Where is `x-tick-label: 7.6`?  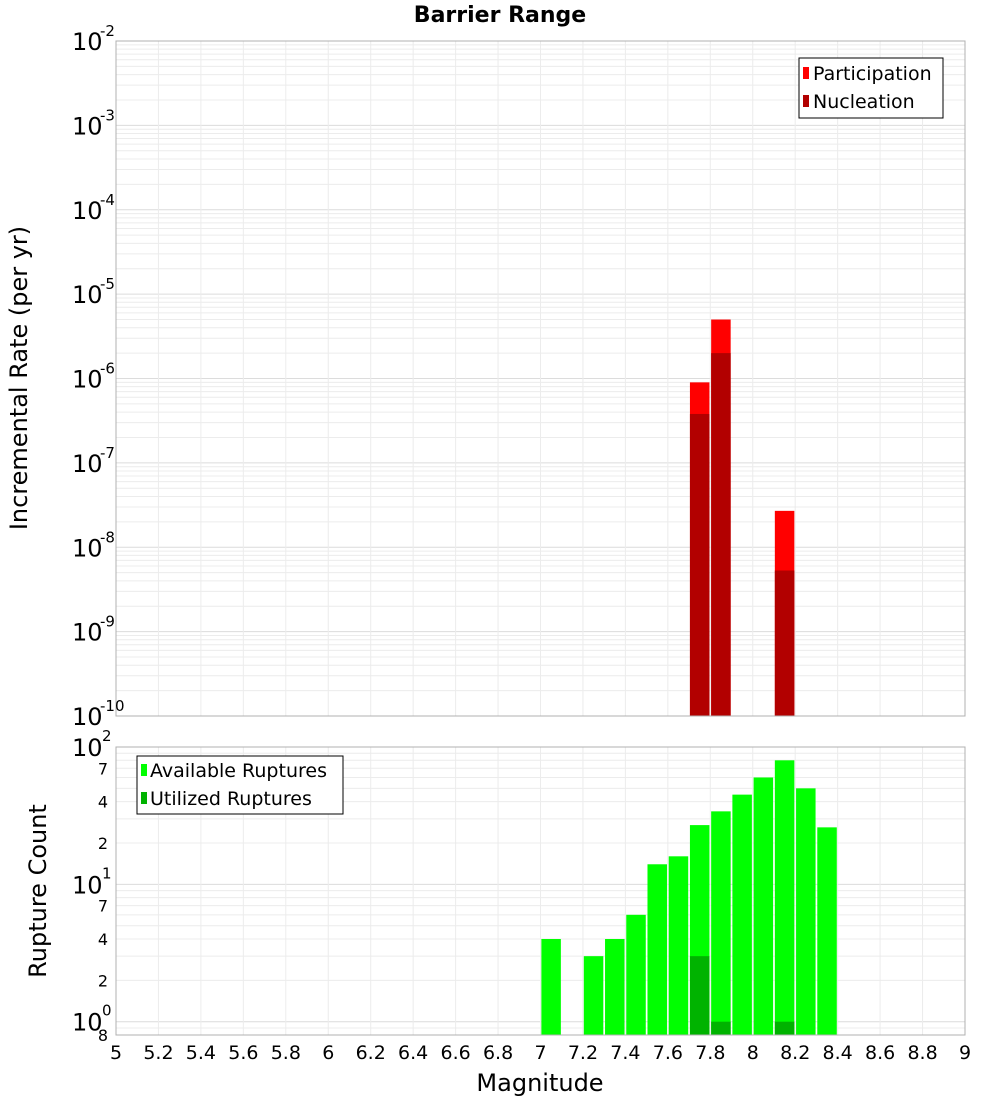
x-tick-label: 7.6 is located at coordinates (668, 1053).